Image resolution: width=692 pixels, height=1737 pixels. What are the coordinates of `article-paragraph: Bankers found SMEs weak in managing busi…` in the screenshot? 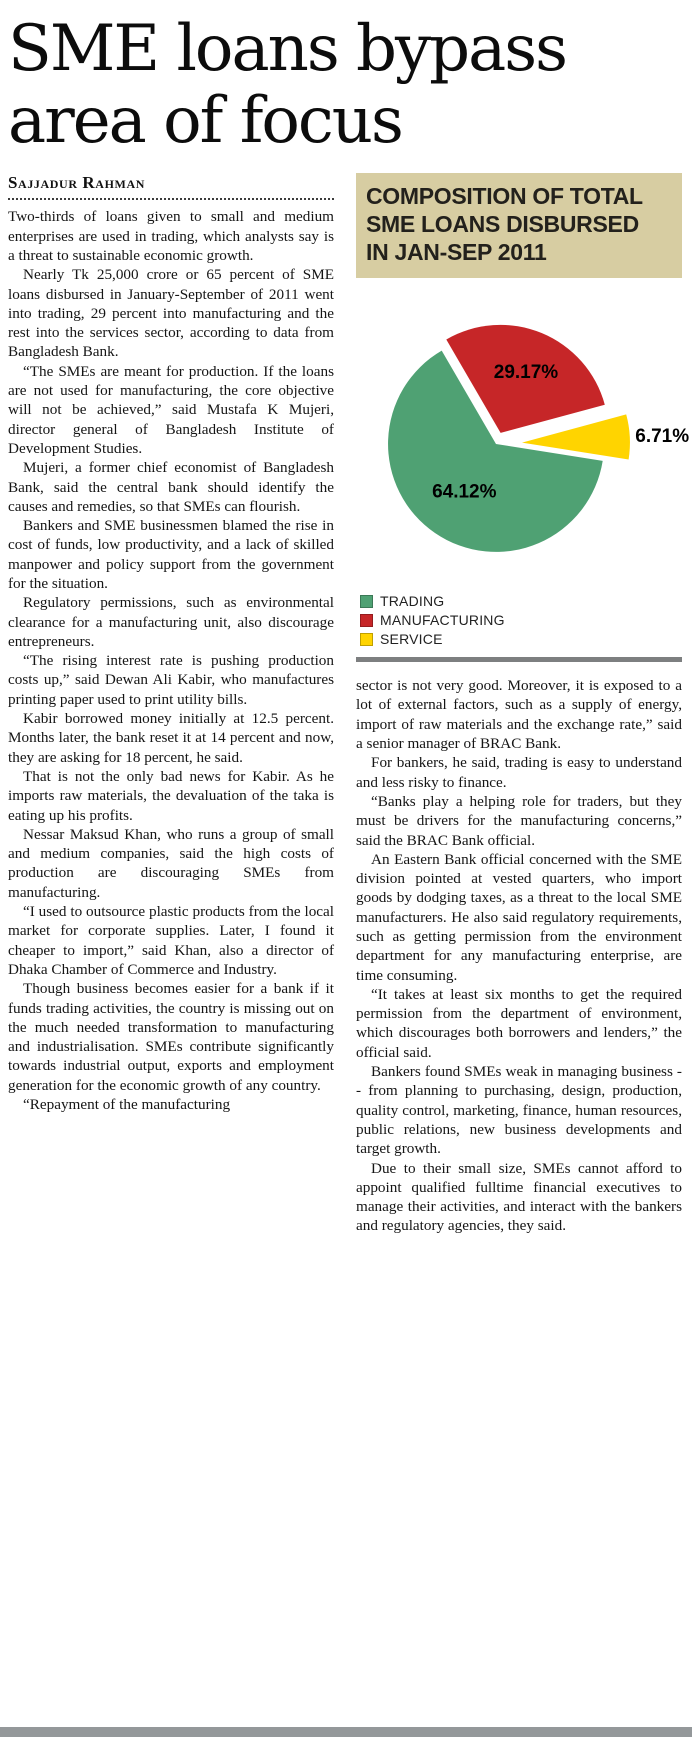 It's located at (519, 1110).